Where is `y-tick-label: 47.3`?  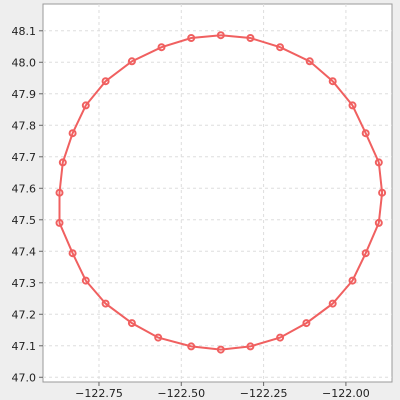
y-tick-label: 47.3 is located at coordinates (24, 283).